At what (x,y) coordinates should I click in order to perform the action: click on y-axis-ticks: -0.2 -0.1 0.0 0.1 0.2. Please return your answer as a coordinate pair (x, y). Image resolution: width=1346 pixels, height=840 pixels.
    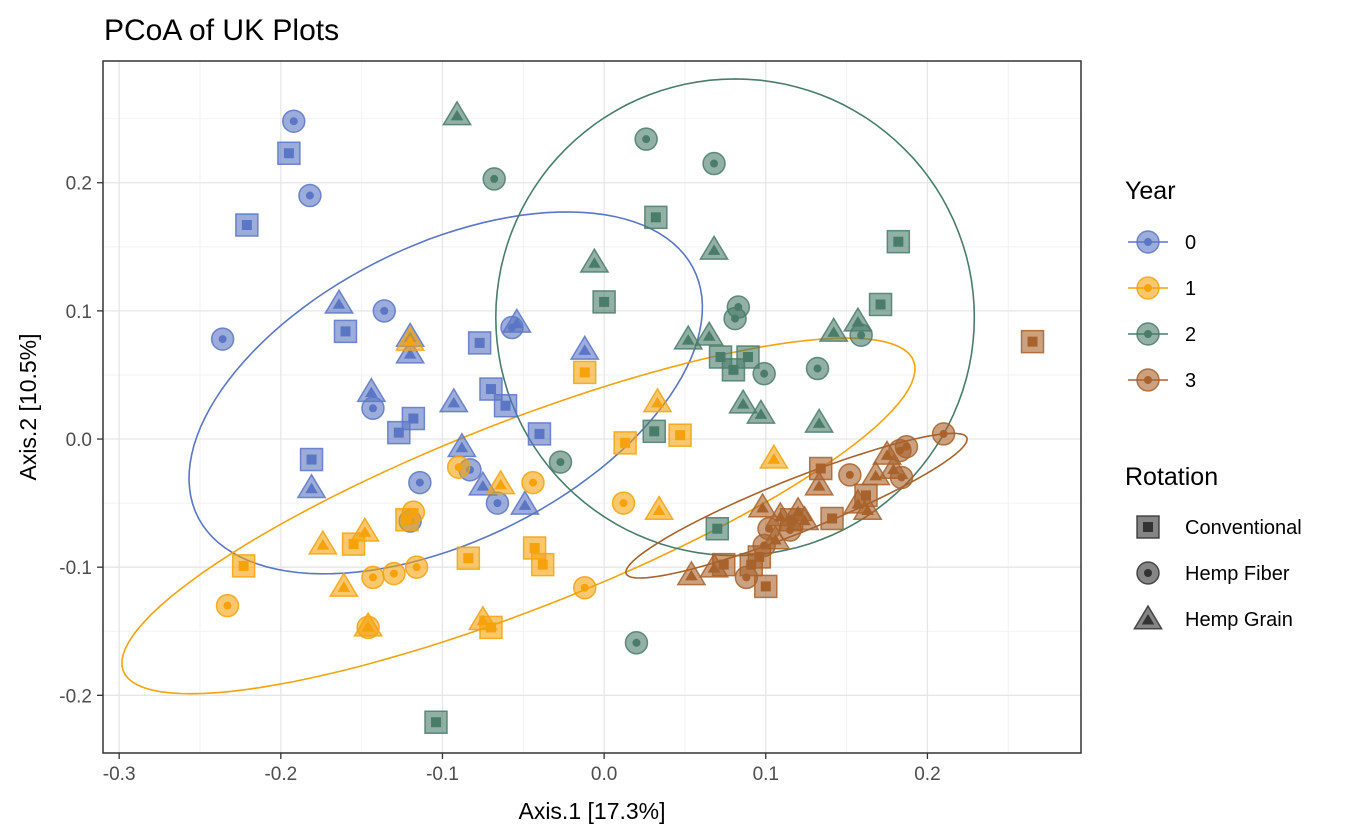
    Looking at the image, I should click on (81, 440).